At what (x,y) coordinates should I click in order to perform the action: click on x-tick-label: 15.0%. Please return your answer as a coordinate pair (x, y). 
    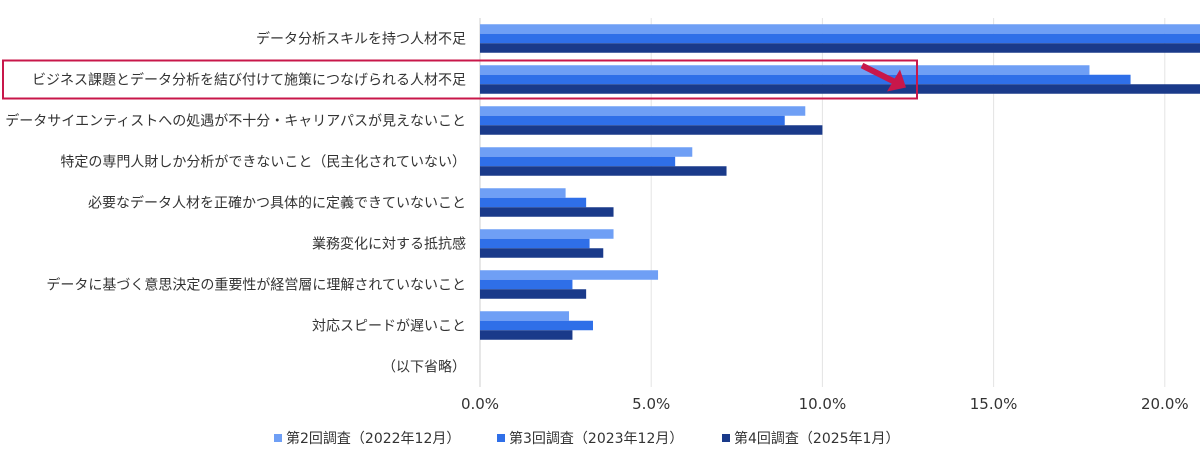
    Looking at the image, I should click on (994, 404).